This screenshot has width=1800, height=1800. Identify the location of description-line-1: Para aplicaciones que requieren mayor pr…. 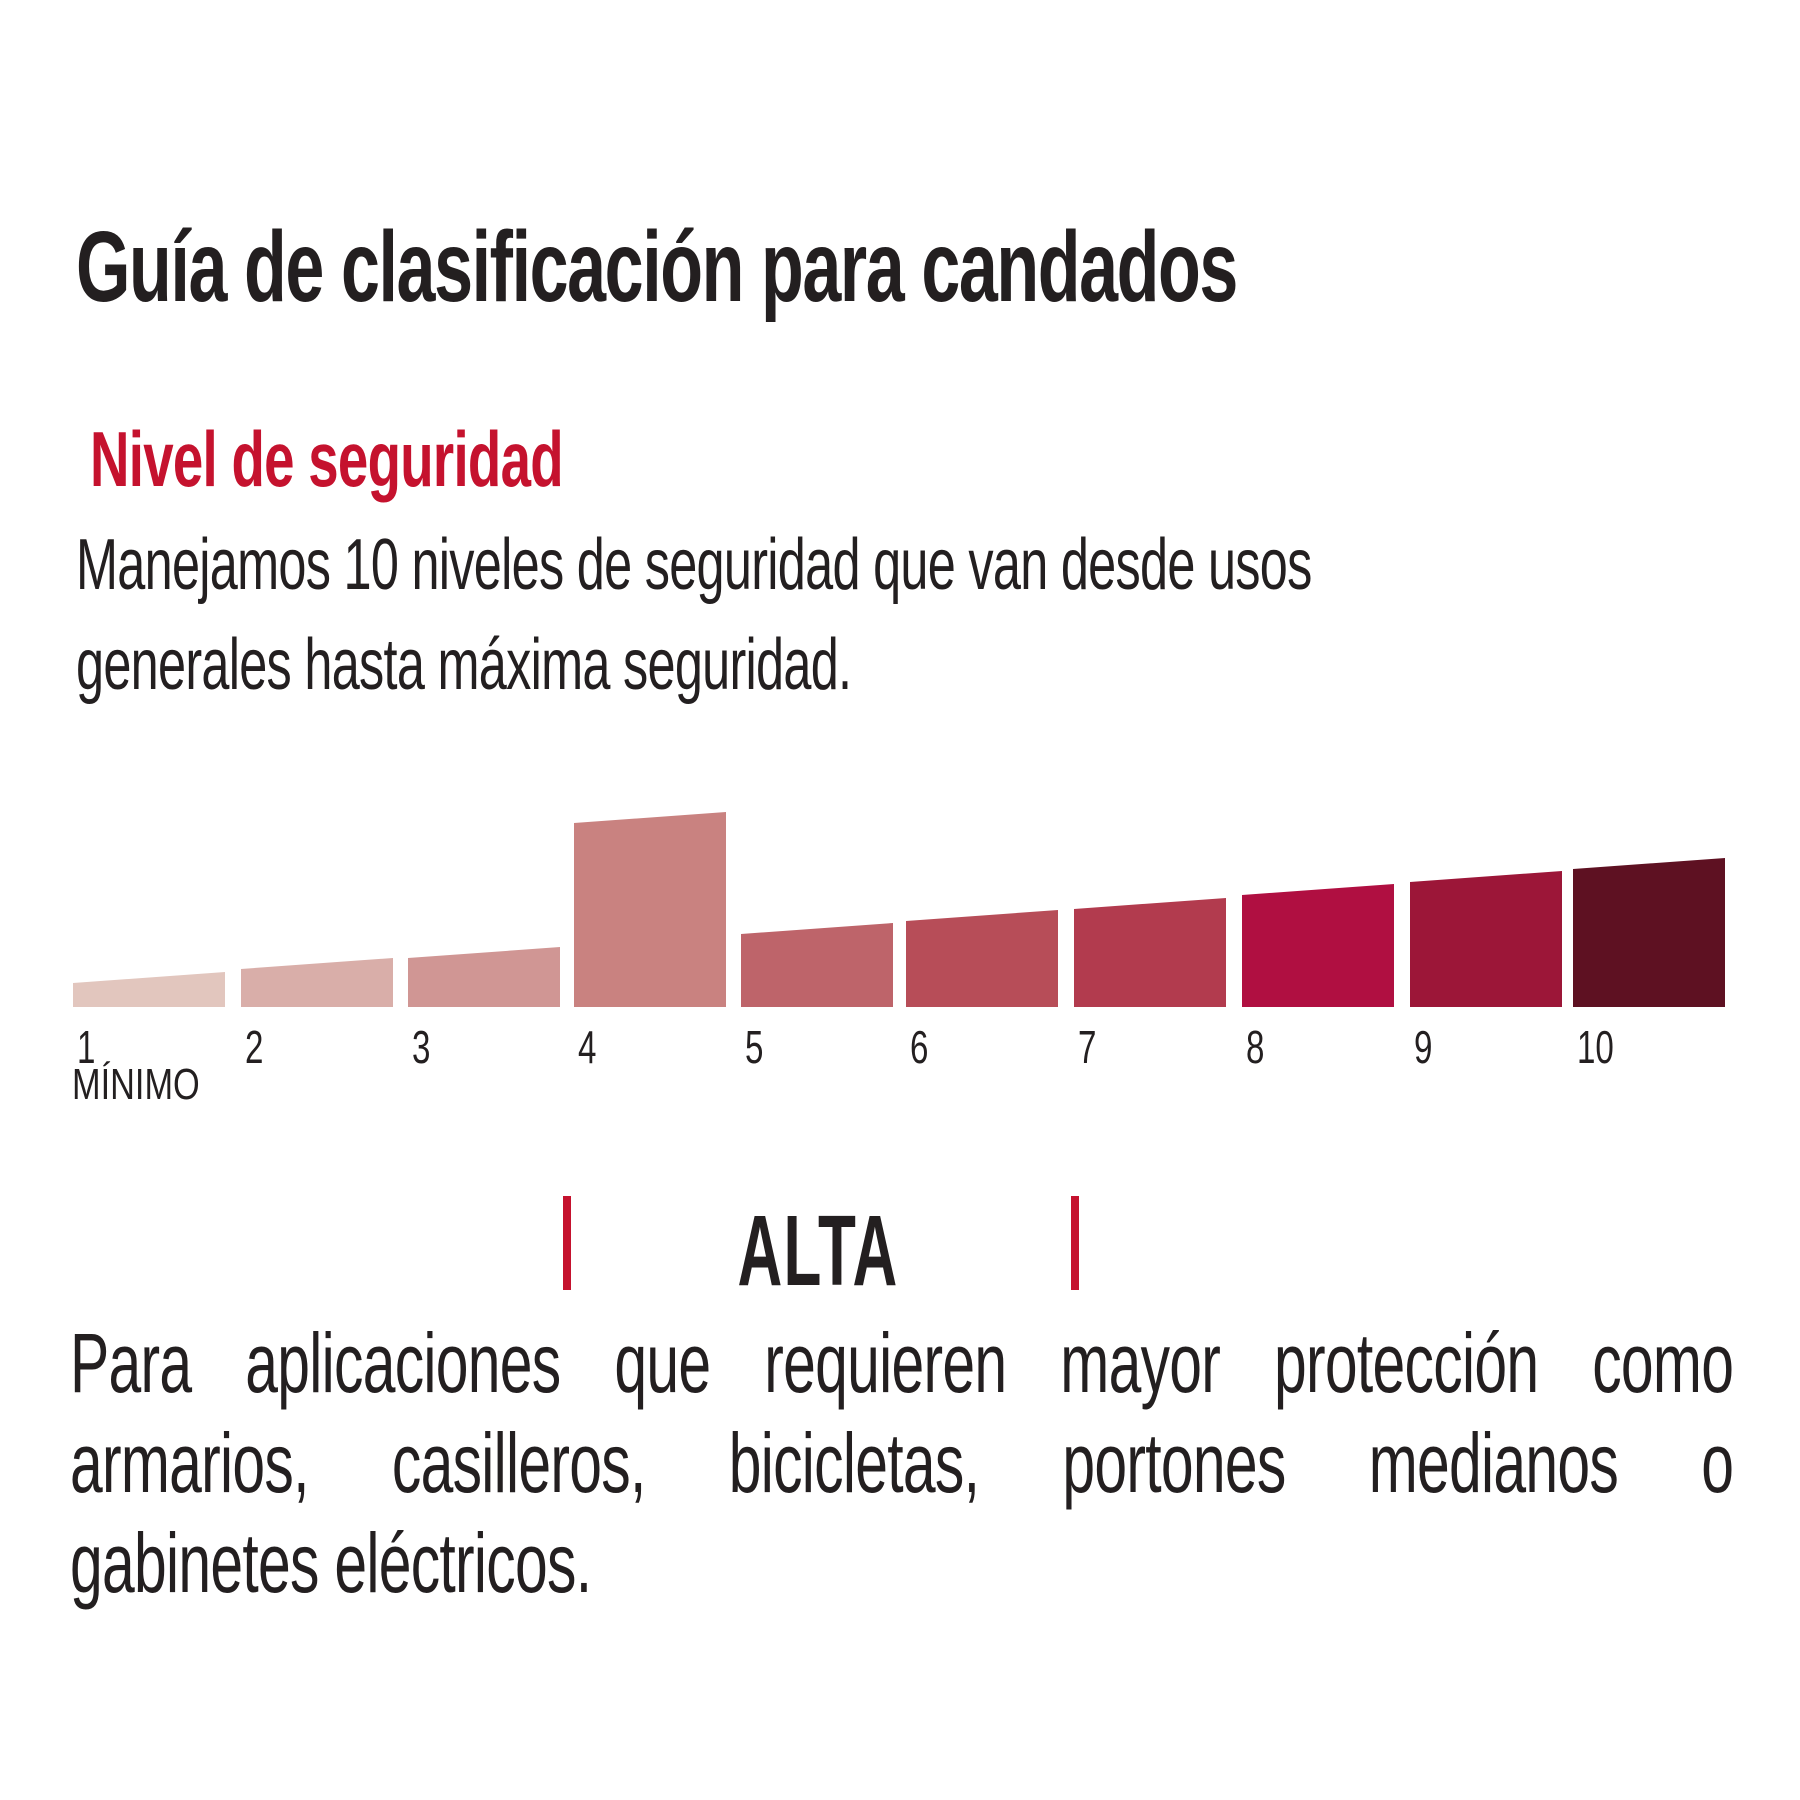
(902, 1363).